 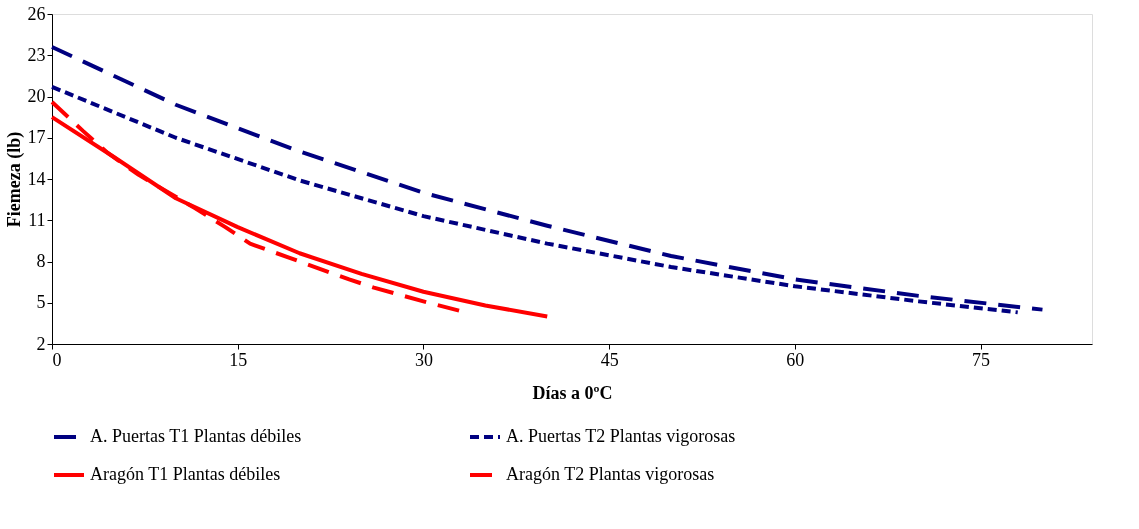 What do you see at coordinates (36, 13) in the screenshot?
I see `y-tick-label: 26` at bounding box center [36, 13].